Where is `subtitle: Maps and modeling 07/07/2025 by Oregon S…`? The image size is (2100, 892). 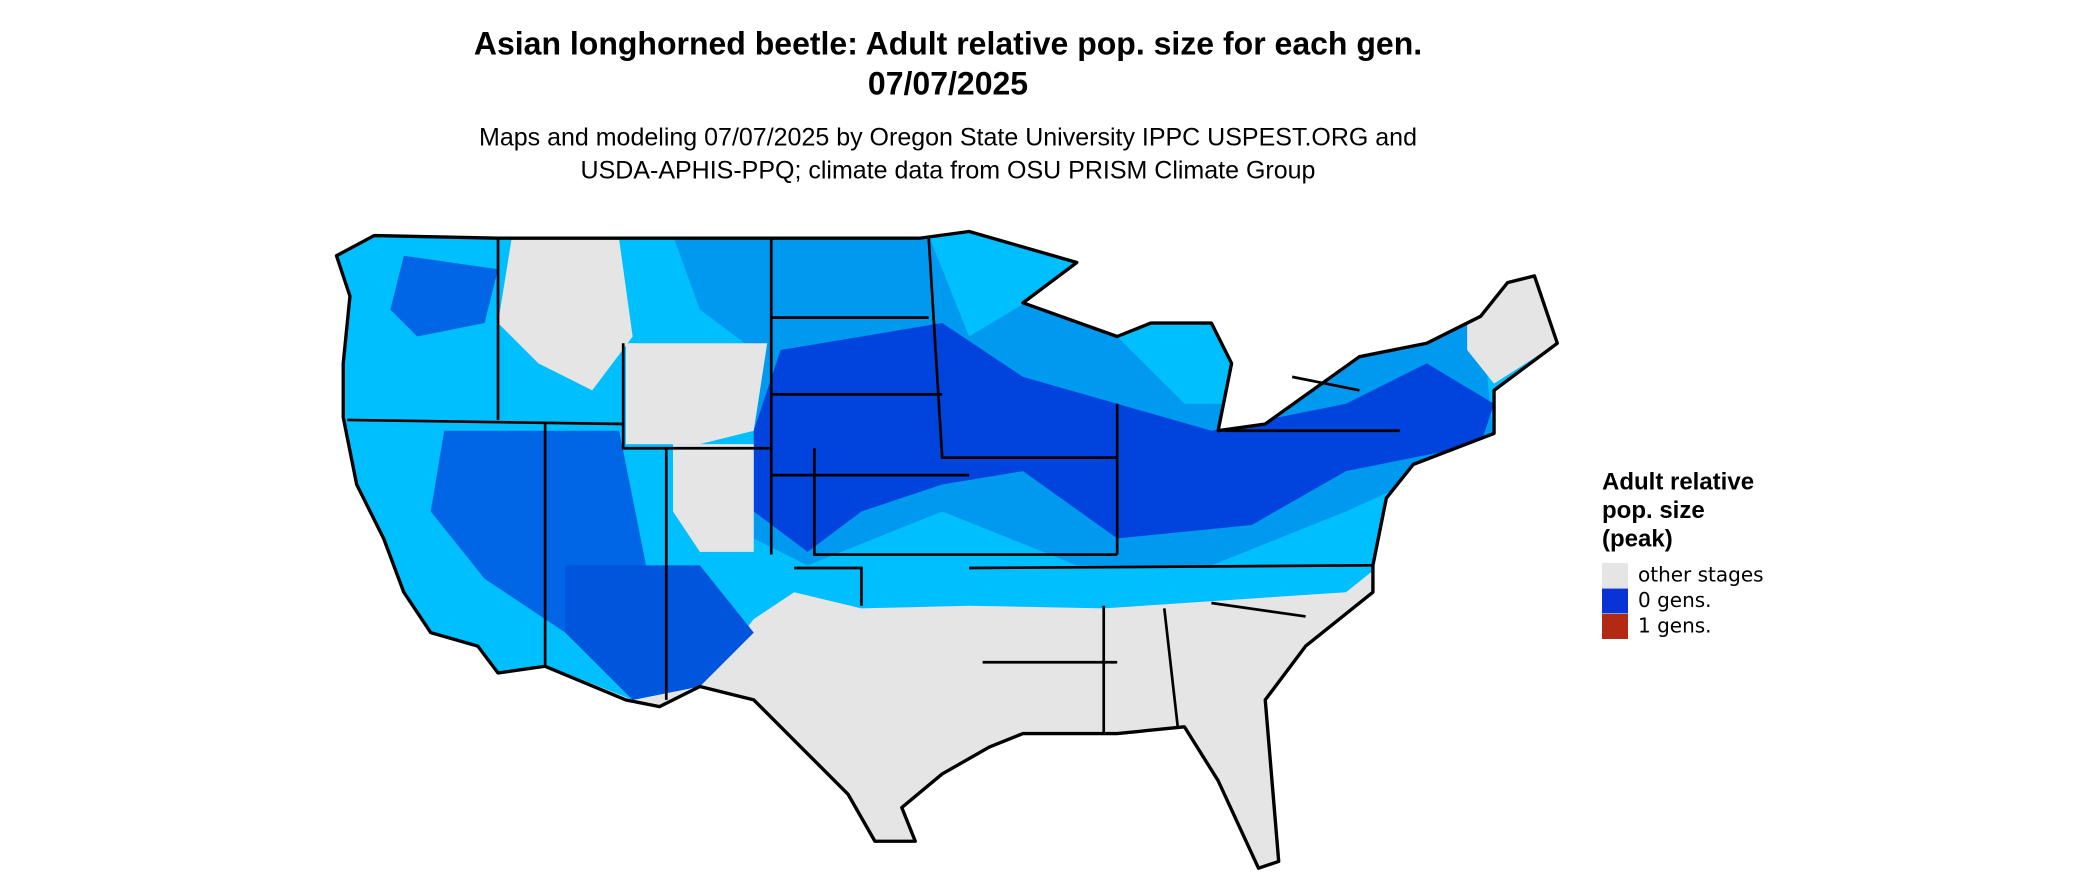 subtitle: Maps and modeling 07/07/2025 by Oregon S… is located at coordinates (948, 138).